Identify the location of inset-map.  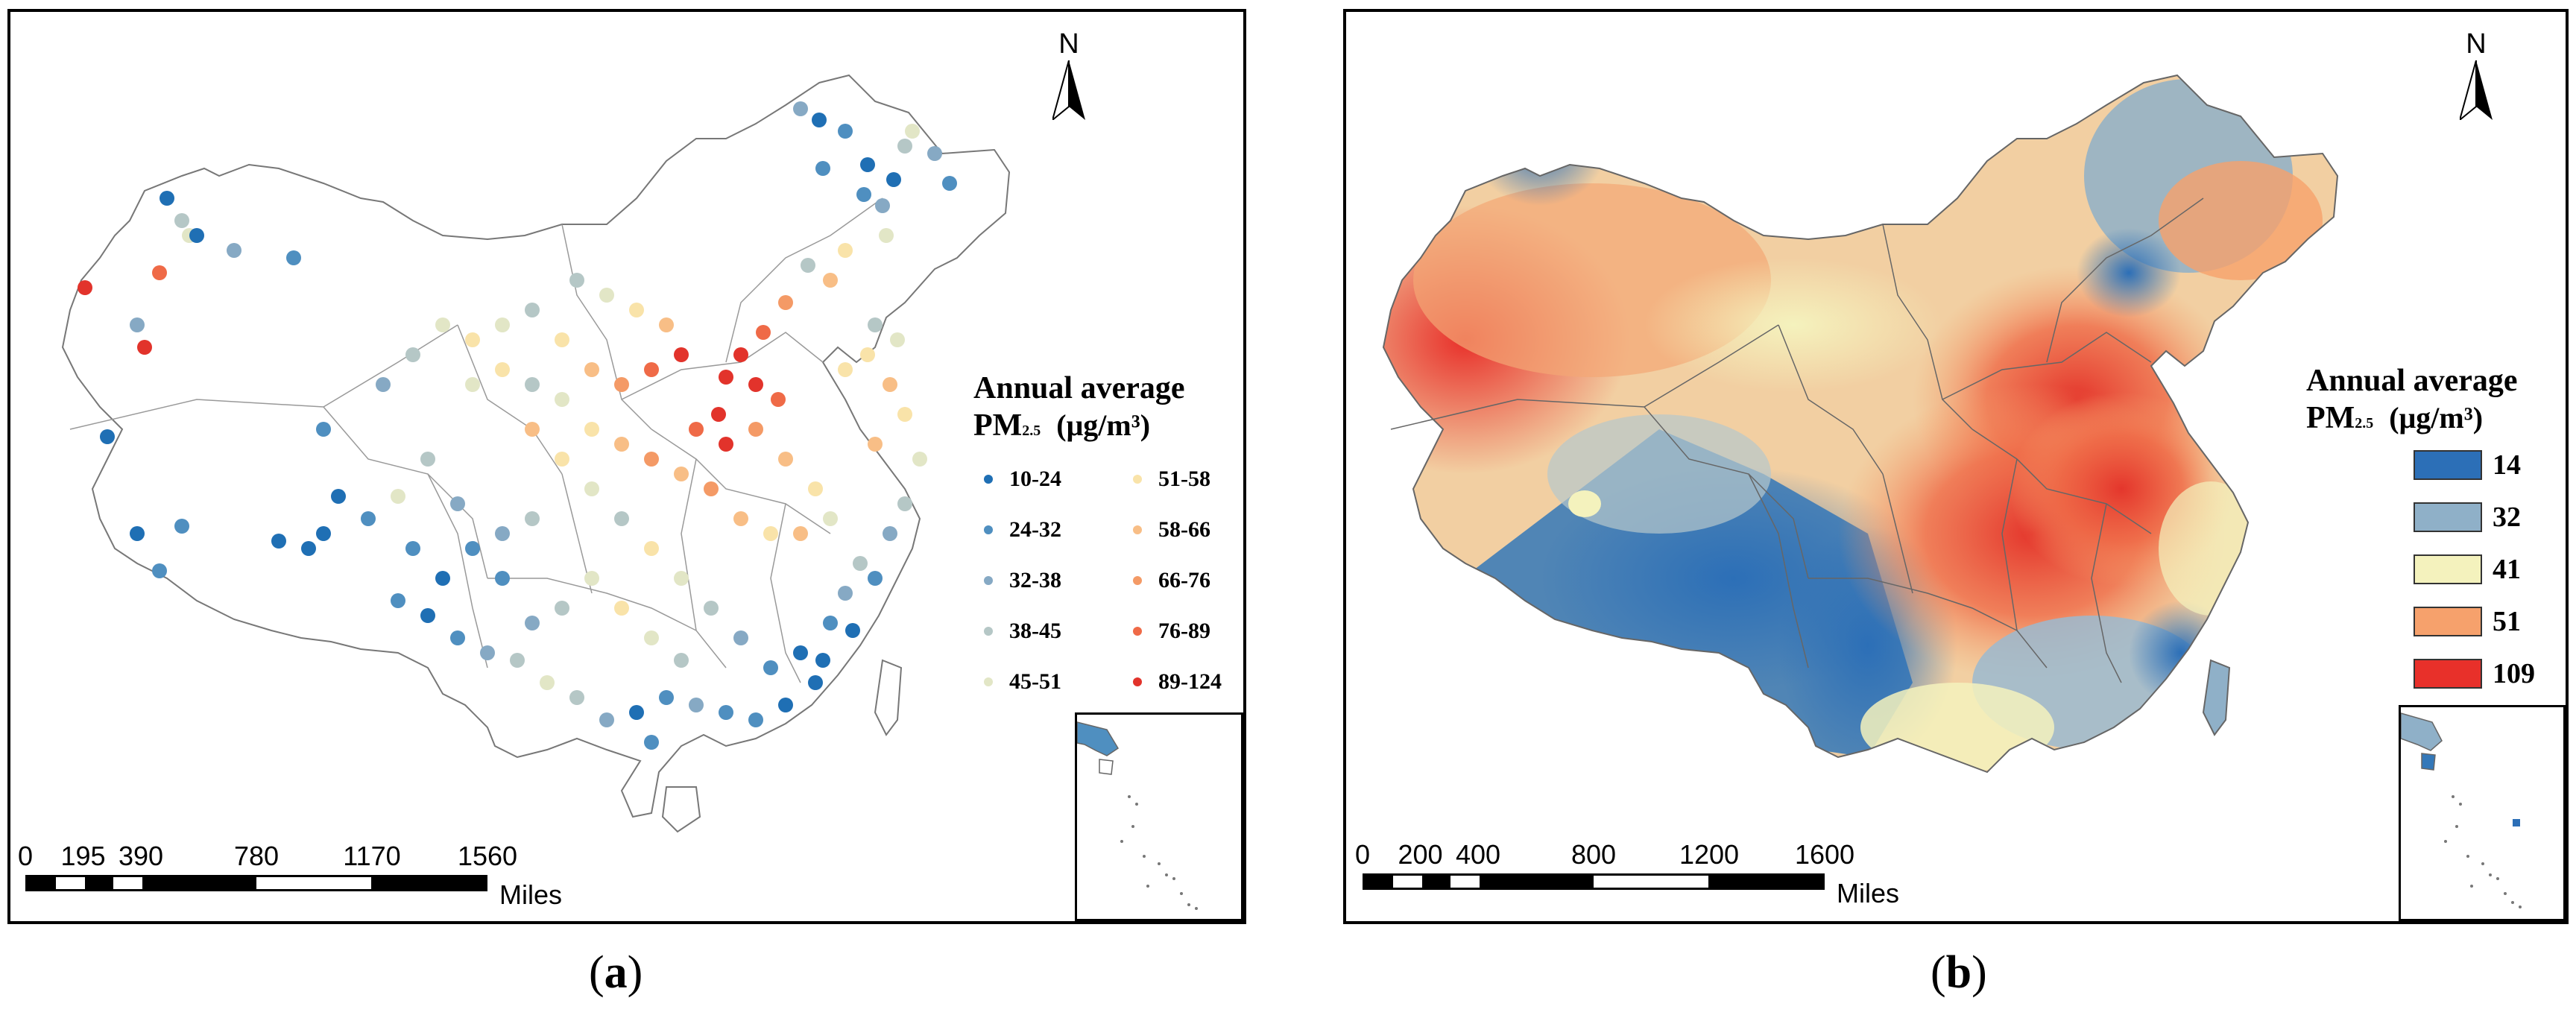
(2461, 810).